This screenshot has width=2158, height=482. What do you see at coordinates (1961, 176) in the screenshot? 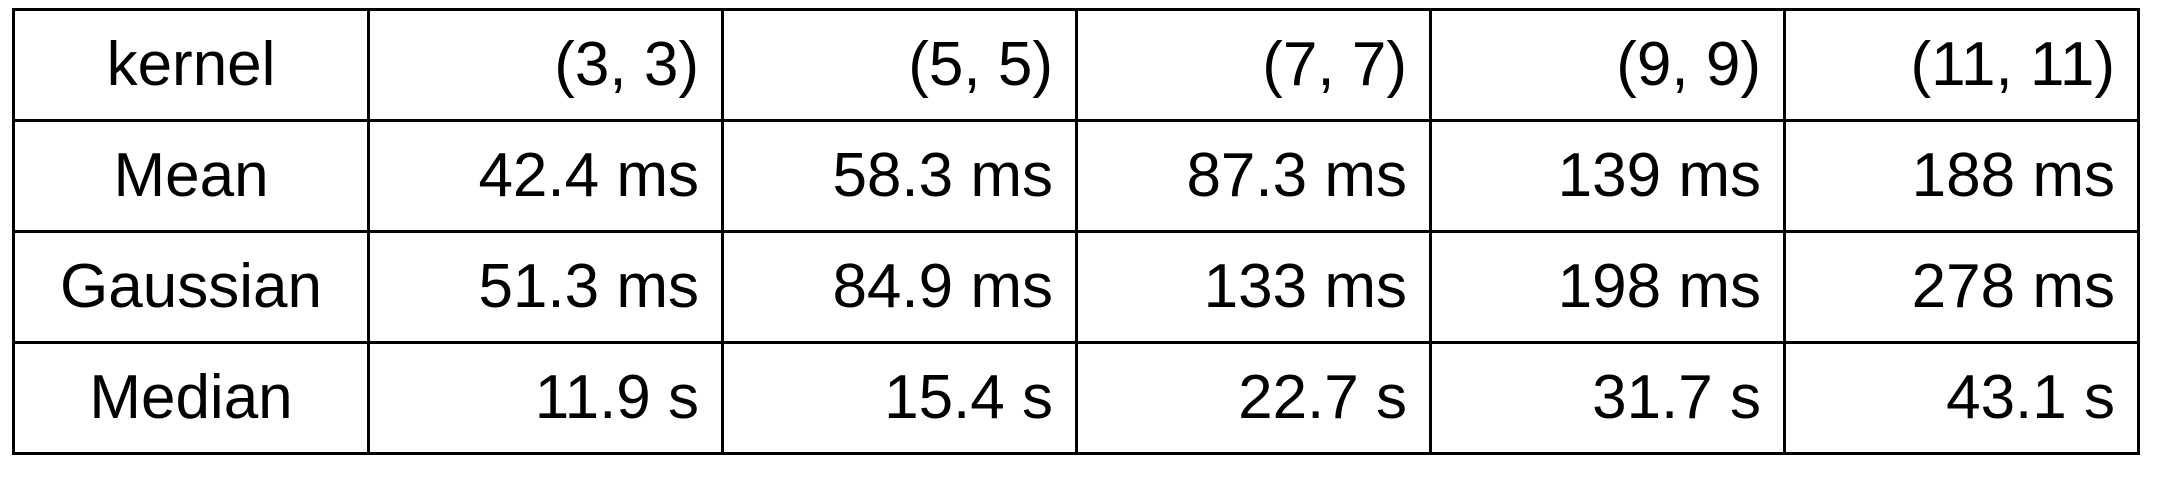
I see `table-cell: 188 ms` at bounding box center [1961, 176].